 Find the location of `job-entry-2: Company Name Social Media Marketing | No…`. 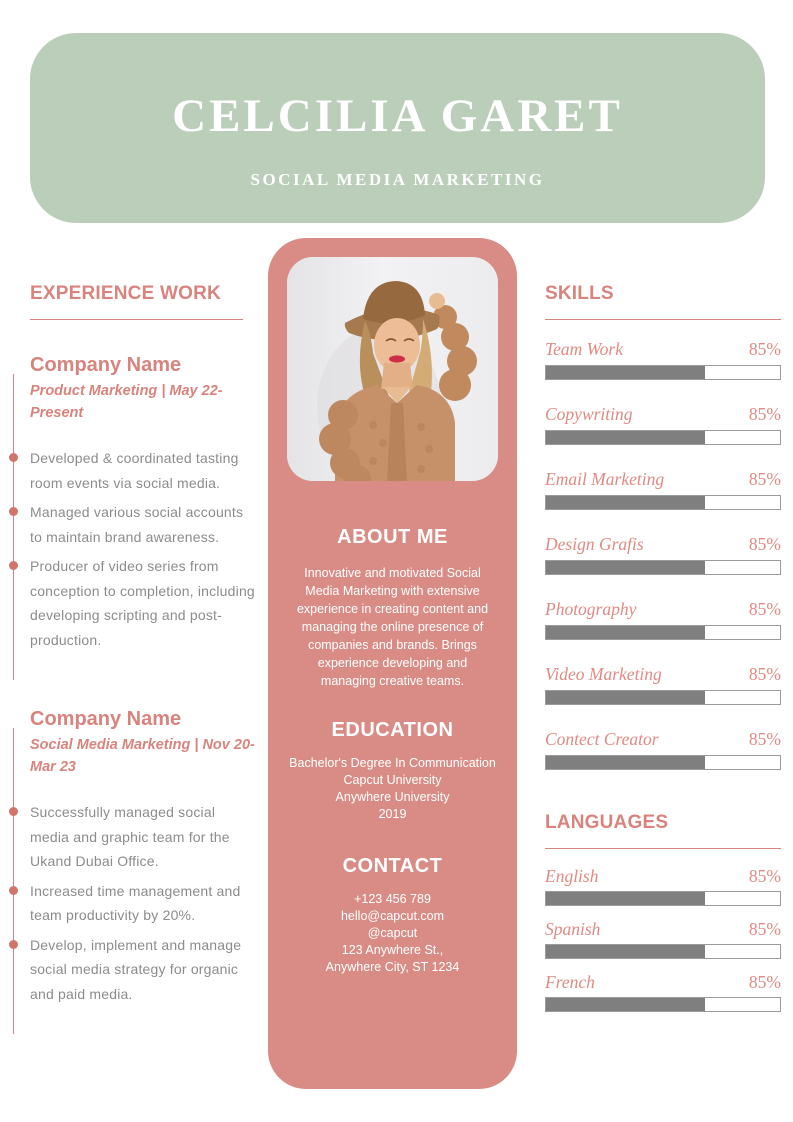

job-entry-2: Company Name Social Media Marketing | No… is located at coordinates (133, 871).